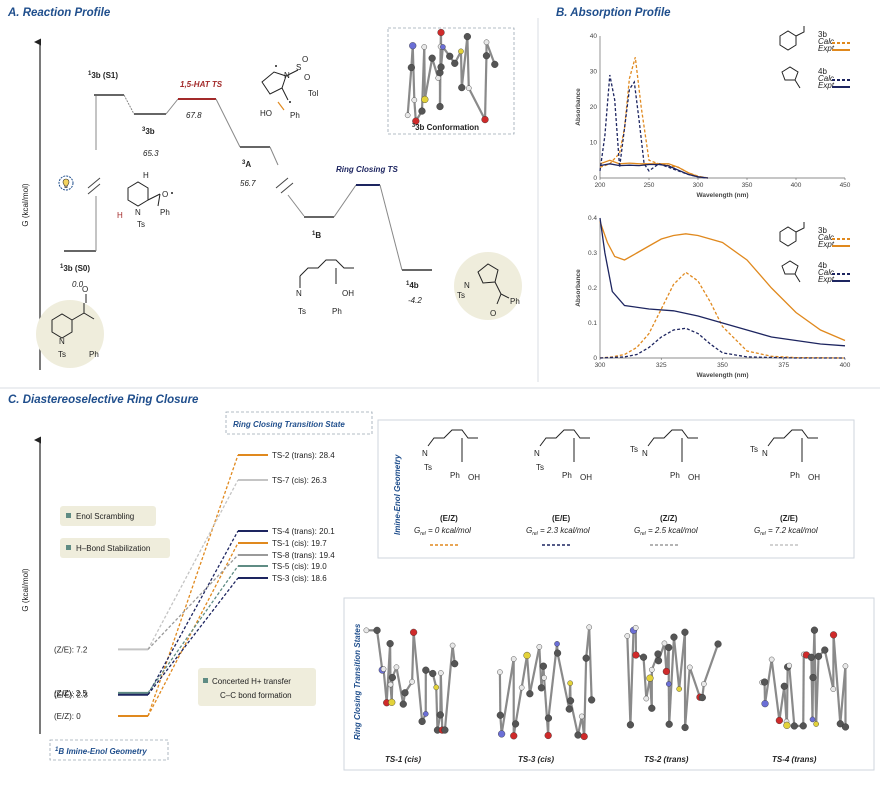 Image resolution: width=880 pixels, height=785 pixels. Describe the element at coordinates (594, 107) in the screenshot. I see `y-tick-label: 20` at that location.